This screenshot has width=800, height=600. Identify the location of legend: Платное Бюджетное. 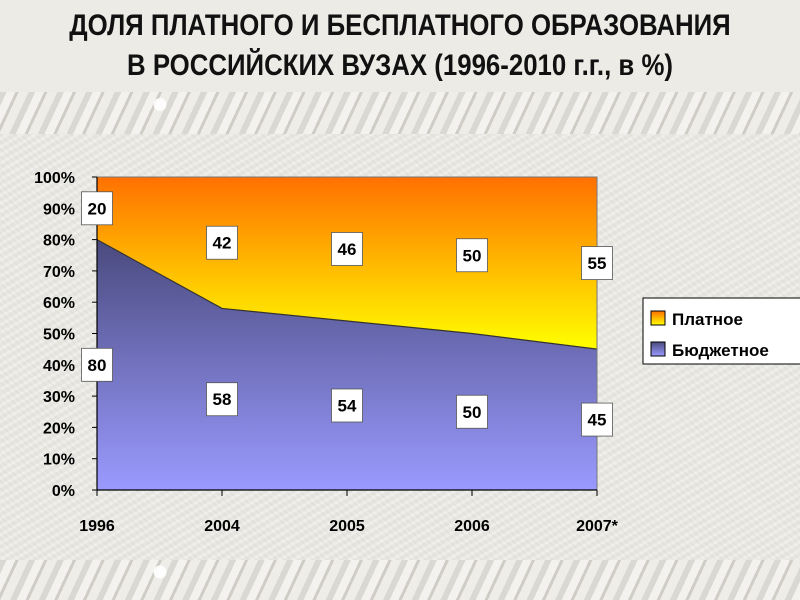
(721, 331).